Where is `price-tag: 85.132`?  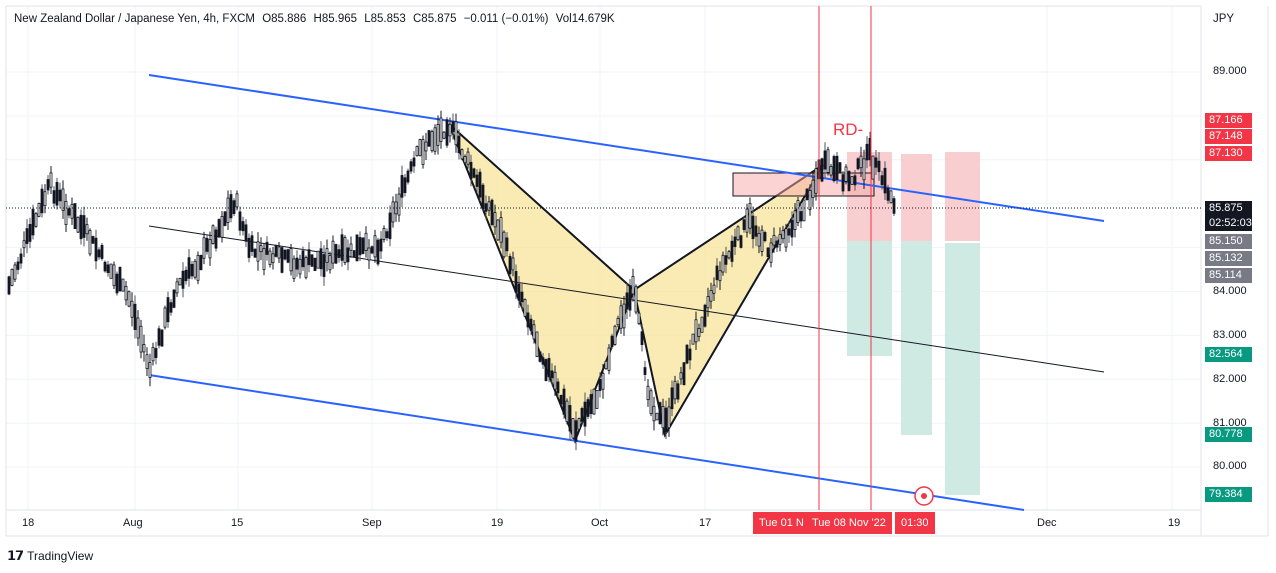
price-tag: 85.132 is located at coordinates (1228, 258).